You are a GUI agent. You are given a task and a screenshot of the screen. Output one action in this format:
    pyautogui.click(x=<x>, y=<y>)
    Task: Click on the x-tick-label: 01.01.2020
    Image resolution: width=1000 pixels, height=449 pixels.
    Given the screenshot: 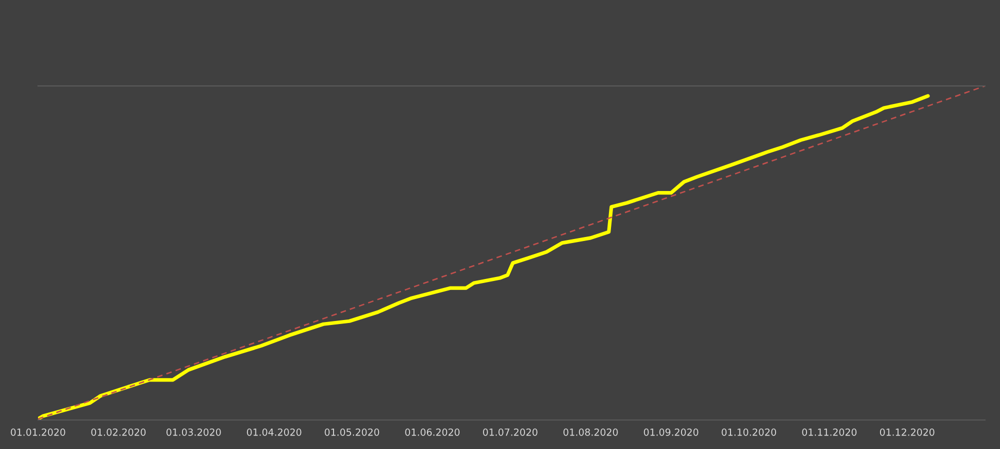 What is the action you would take?
    pyautogui.click(x=38, y=432)
    